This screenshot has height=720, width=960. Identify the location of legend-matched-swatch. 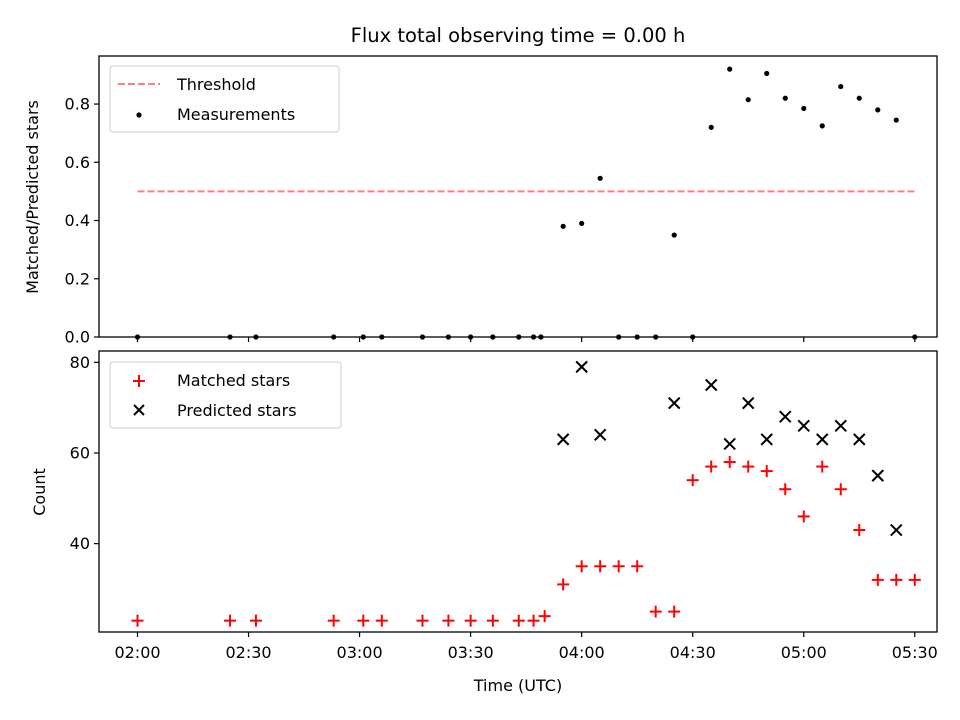
(139, 381).